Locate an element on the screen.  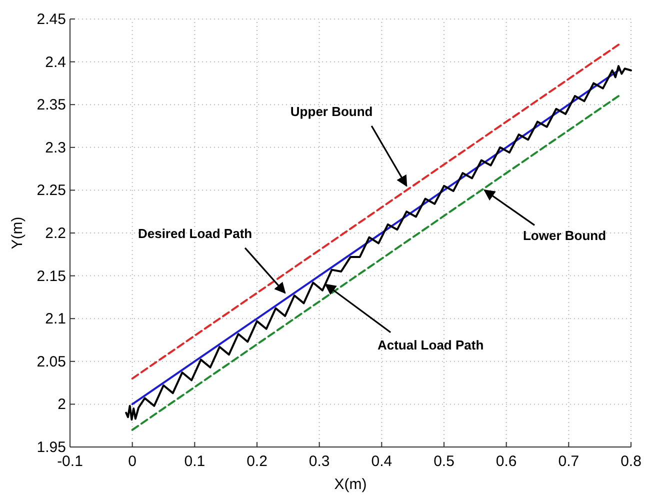
annotation: Upper Bound is located at coordinates (331, 111).